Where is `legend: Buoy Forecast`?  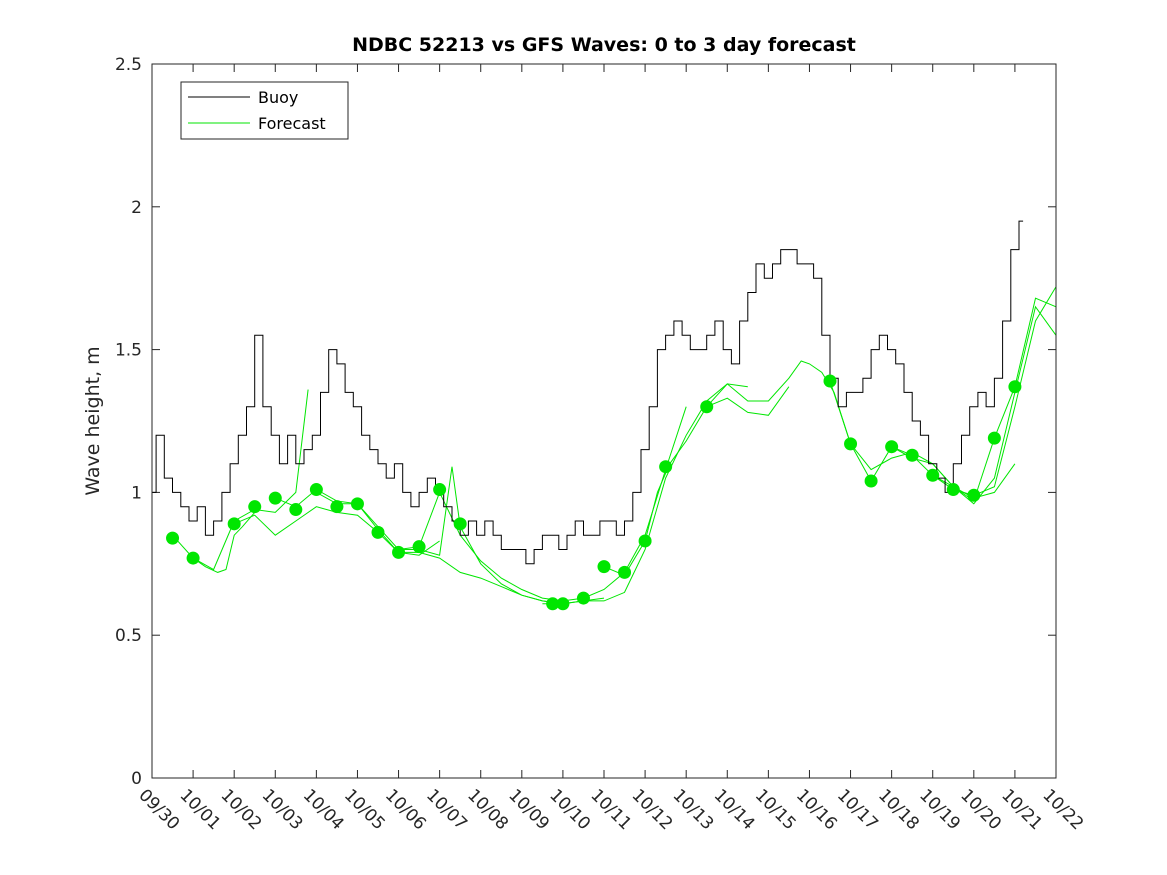 legend: Buoy Forecast is located at coordinates (264, 110).